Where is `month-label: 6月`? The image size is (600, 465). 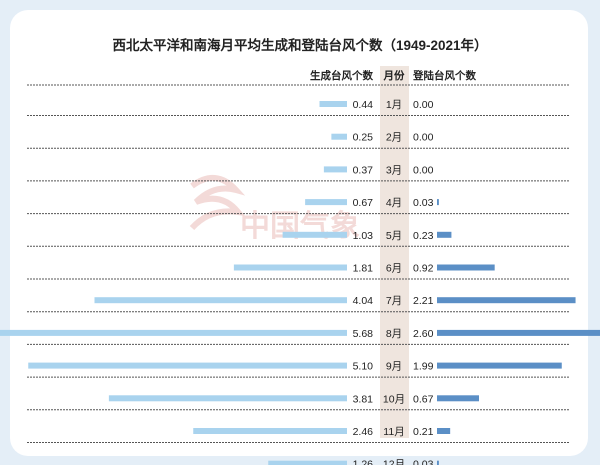
month-label: 6月 is located at coordinates (394, 269).